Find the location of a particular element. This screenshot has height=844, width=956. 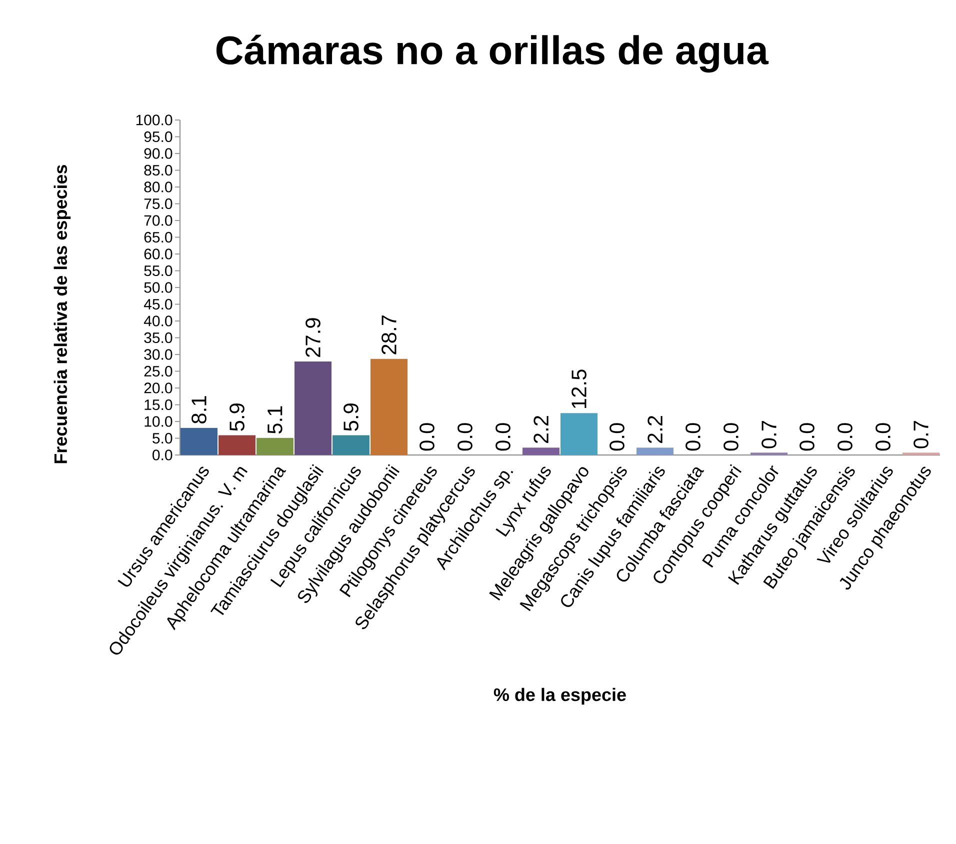

y-tick-label: 50.0 is located at coordinates (158, 287).